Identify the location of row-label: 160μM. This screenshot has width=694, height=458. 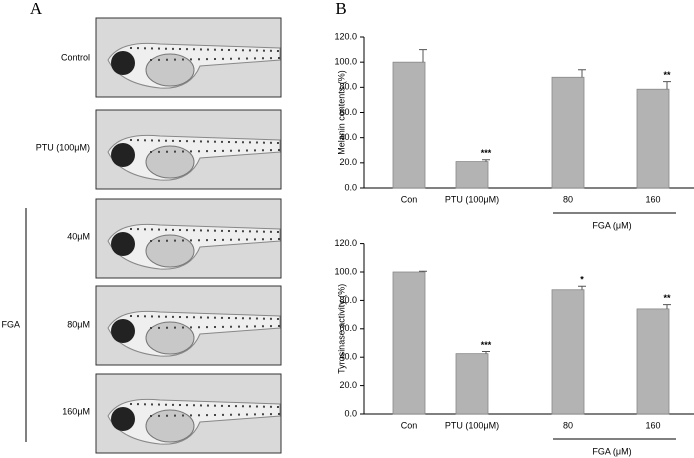
(76, 411).